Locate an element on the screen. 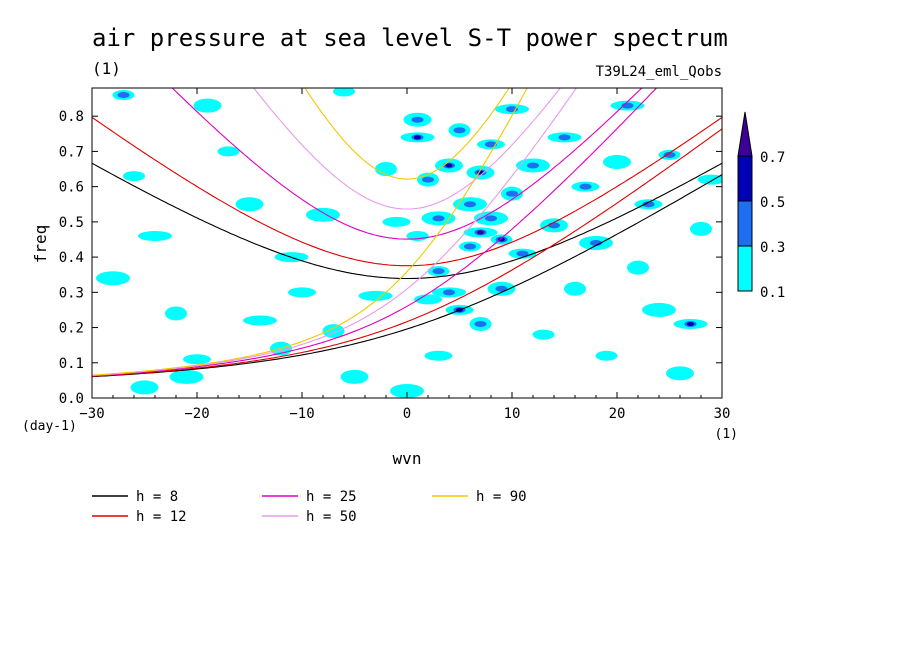 The height and width of the screenshot is (654, 904). legend-label: h = 90 is located at coordinates (501, 497).